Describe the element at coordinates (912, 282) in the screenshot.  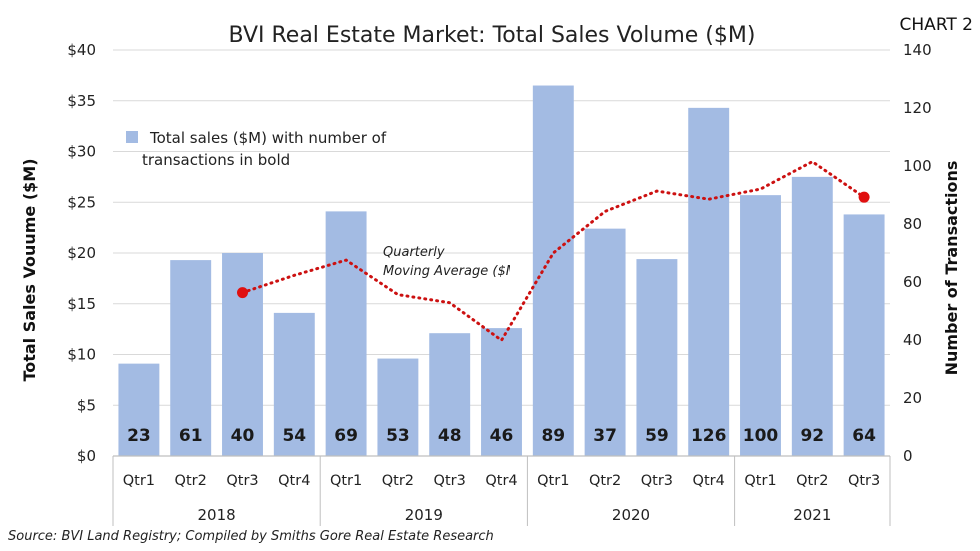
I see `y2-tick-label: 60` at that location.